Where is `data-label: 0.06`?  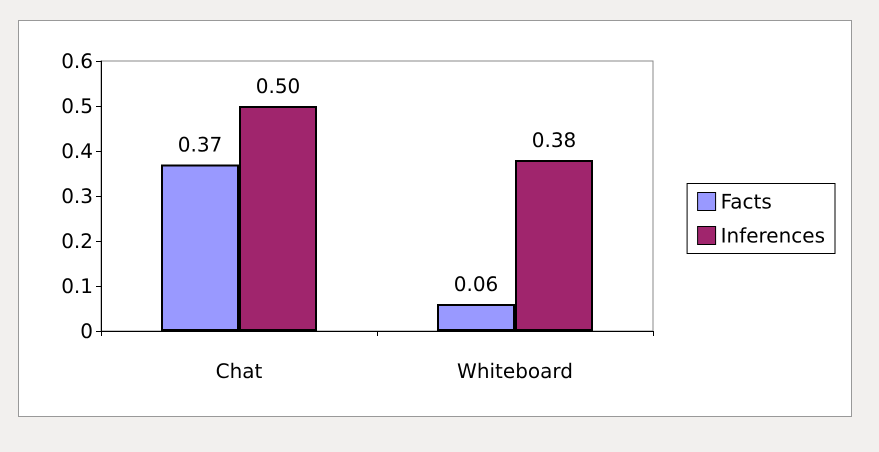
data-label: 0.06 is located at coordinates (476, 284).